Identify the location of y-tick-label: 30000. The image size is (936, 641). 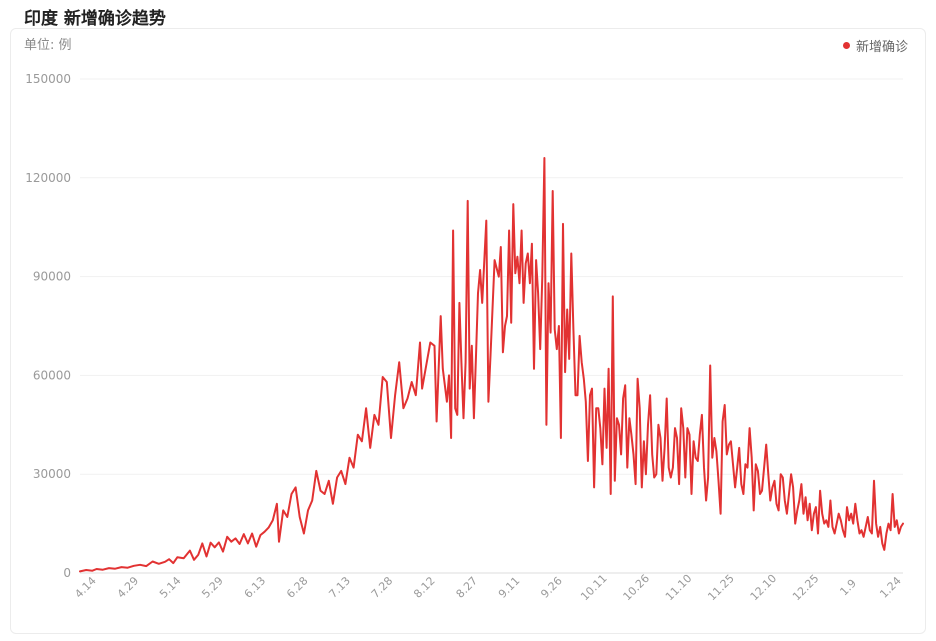
(52, 474).